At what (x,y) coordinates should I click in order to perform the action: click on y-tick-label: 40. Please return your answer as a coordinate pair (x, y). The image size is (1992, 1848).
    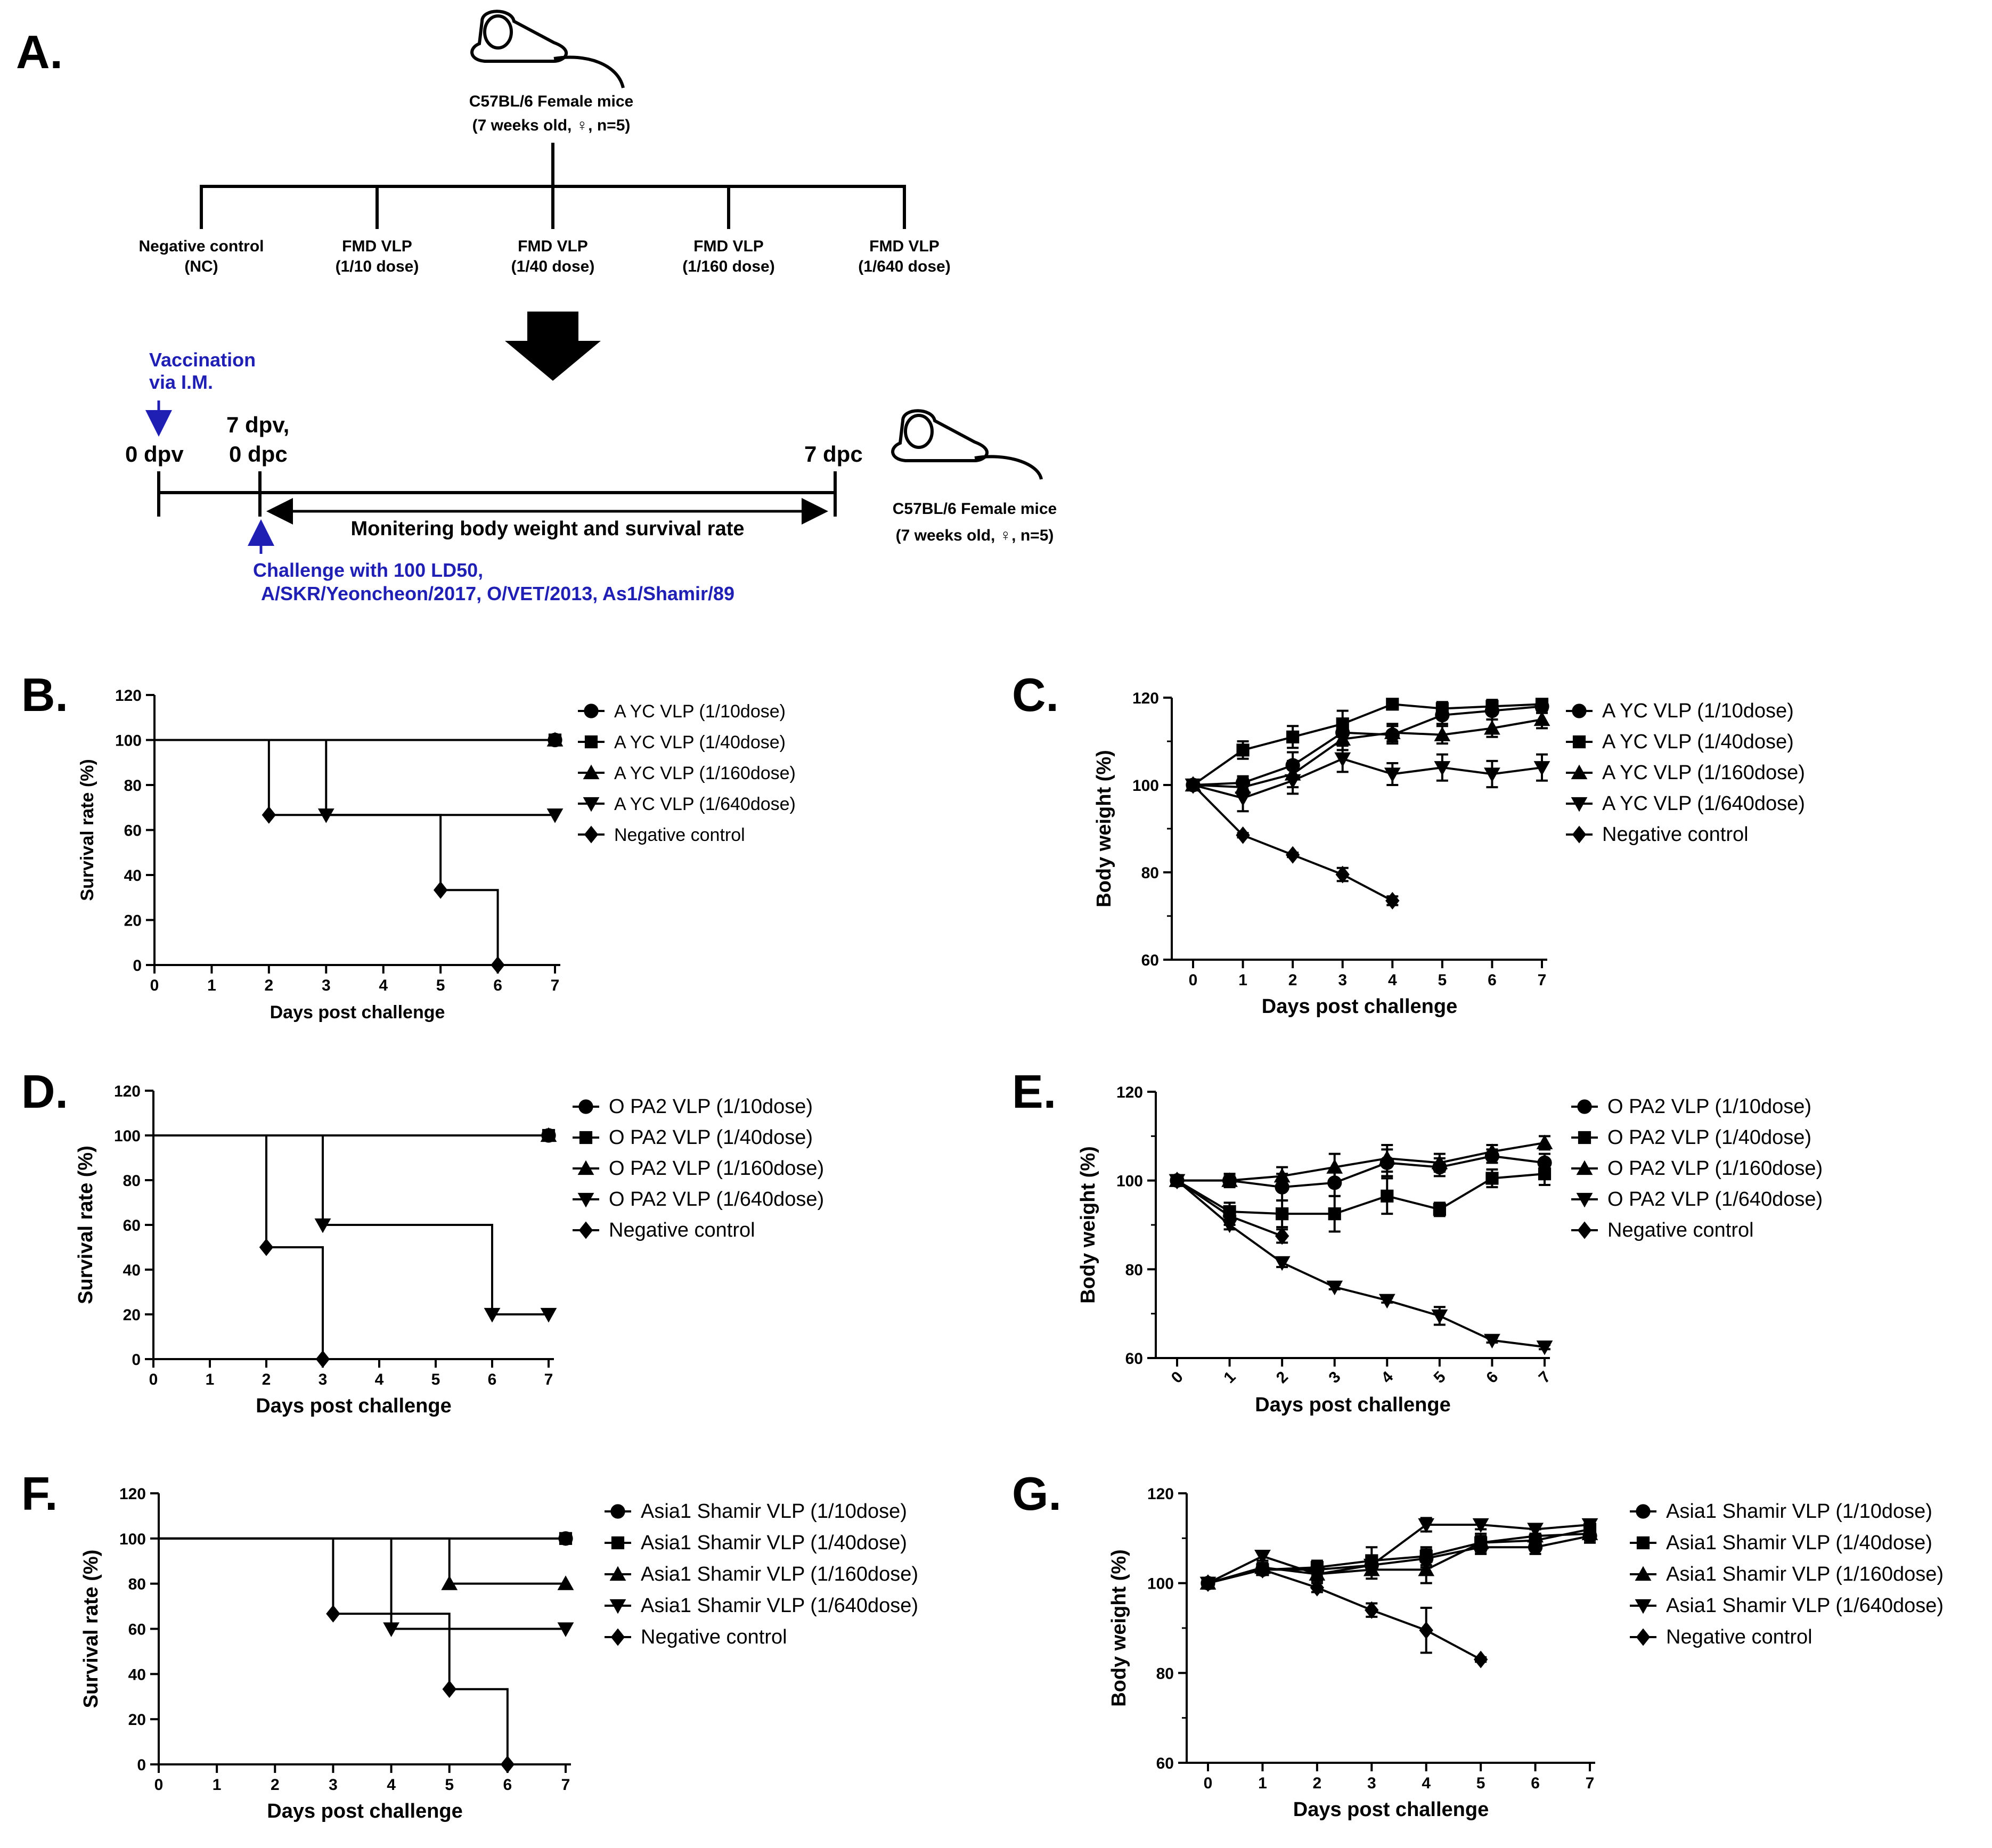
    Looking at the image, I should click on (132, 1270).